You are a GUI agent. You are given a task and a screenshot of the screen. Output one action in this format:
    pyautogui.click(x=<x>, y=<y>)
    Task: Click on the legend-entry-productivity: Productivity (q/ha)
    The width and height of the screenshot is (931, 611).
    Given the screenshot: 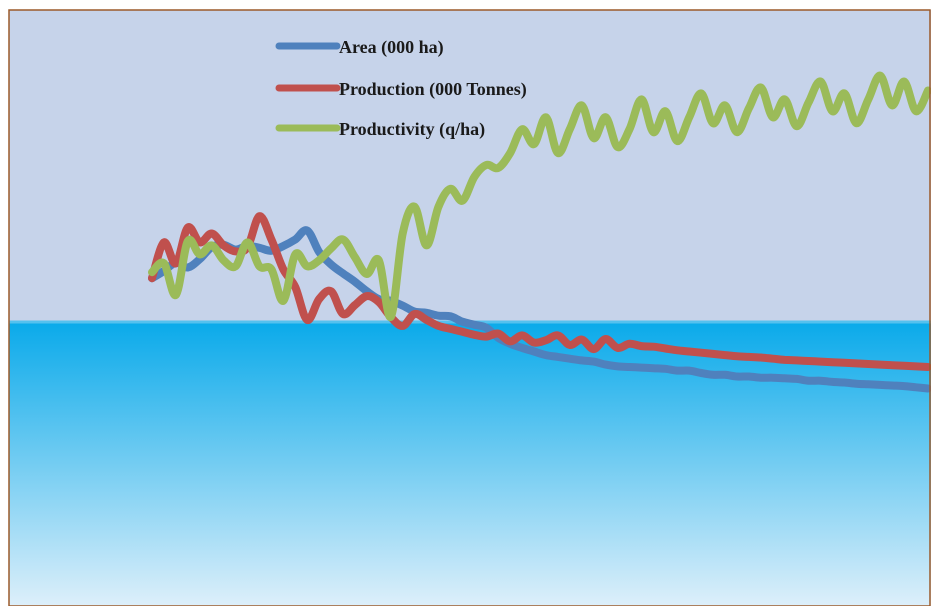 What is the action you would take?
    pyautogui.click(x=380, y=129)
    